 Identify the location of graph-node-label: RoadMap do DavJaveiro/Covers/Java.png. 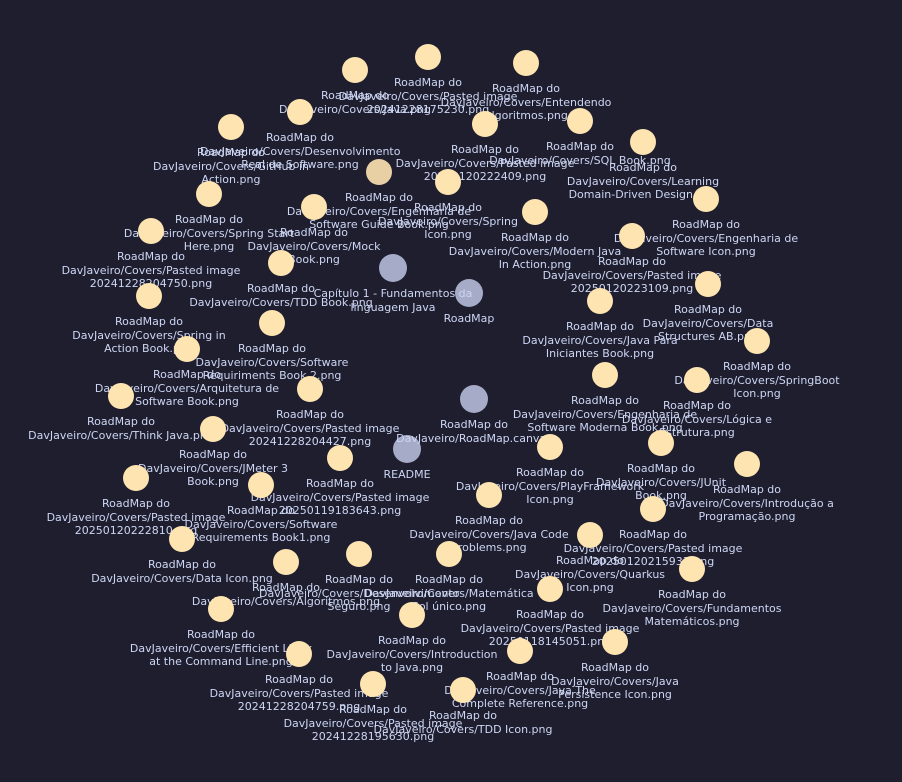
(355, 102).